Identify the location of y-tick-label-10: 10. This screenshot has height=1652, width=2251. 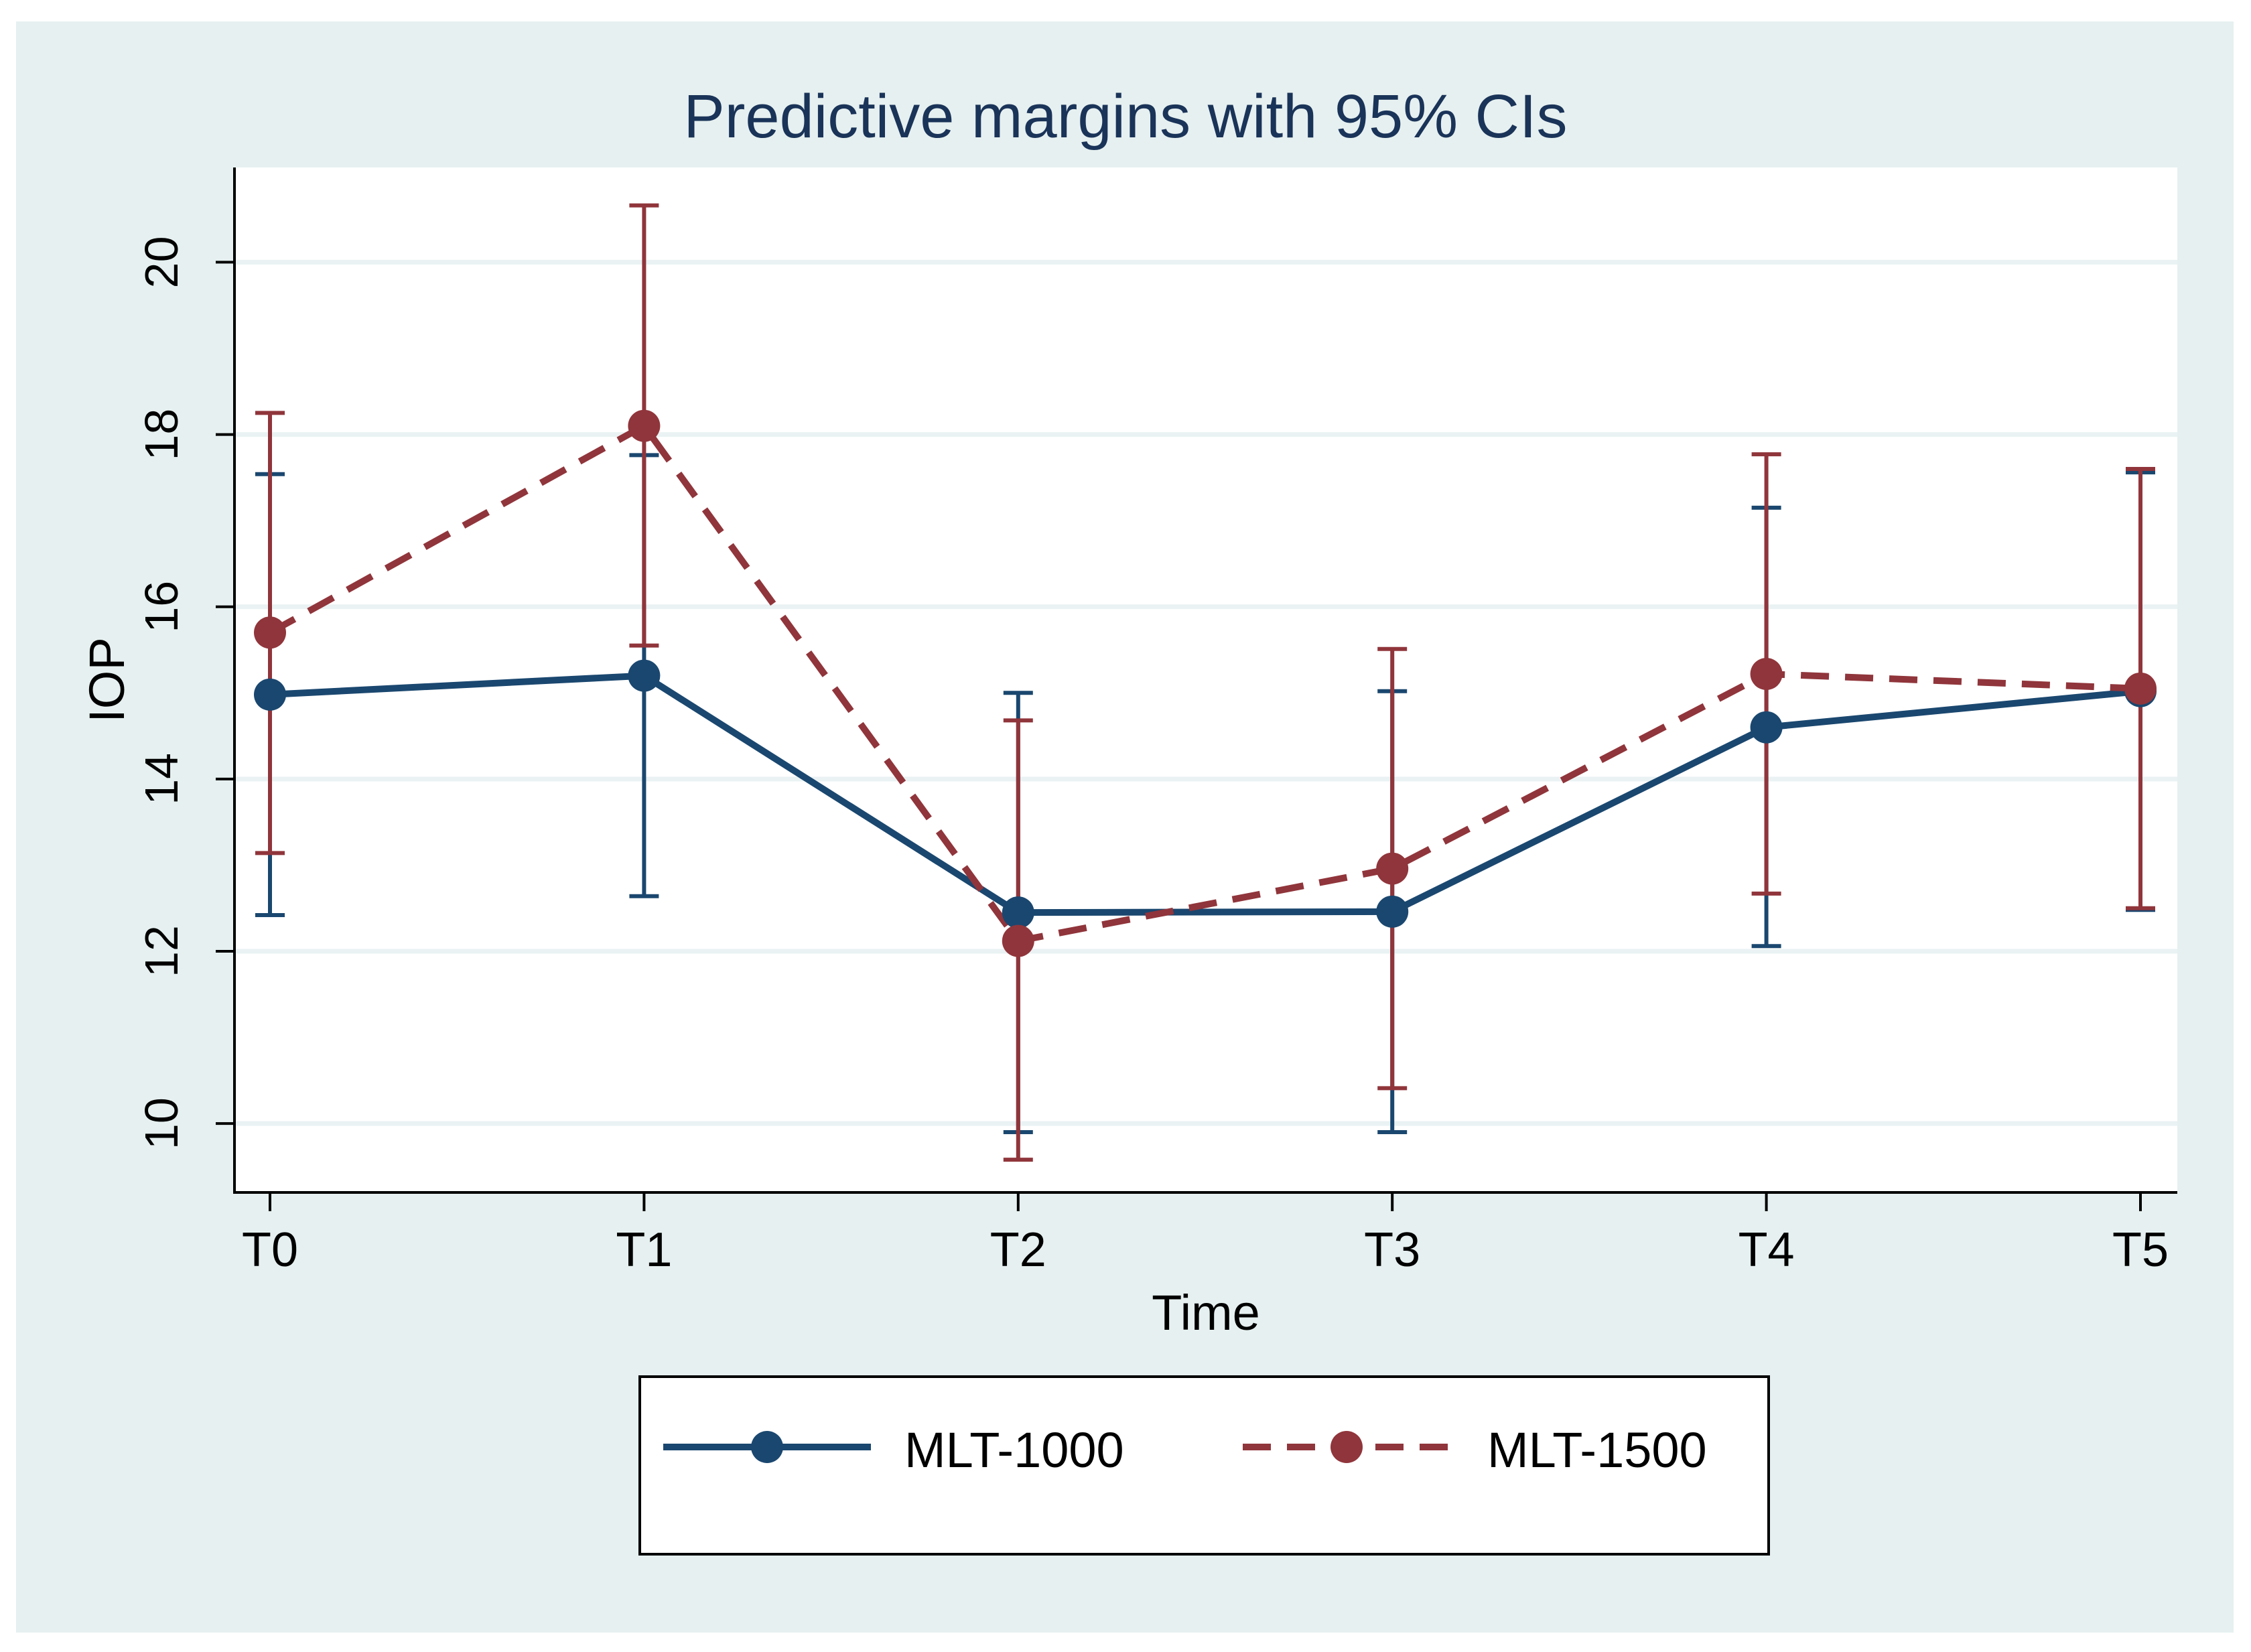
(161, 1123).